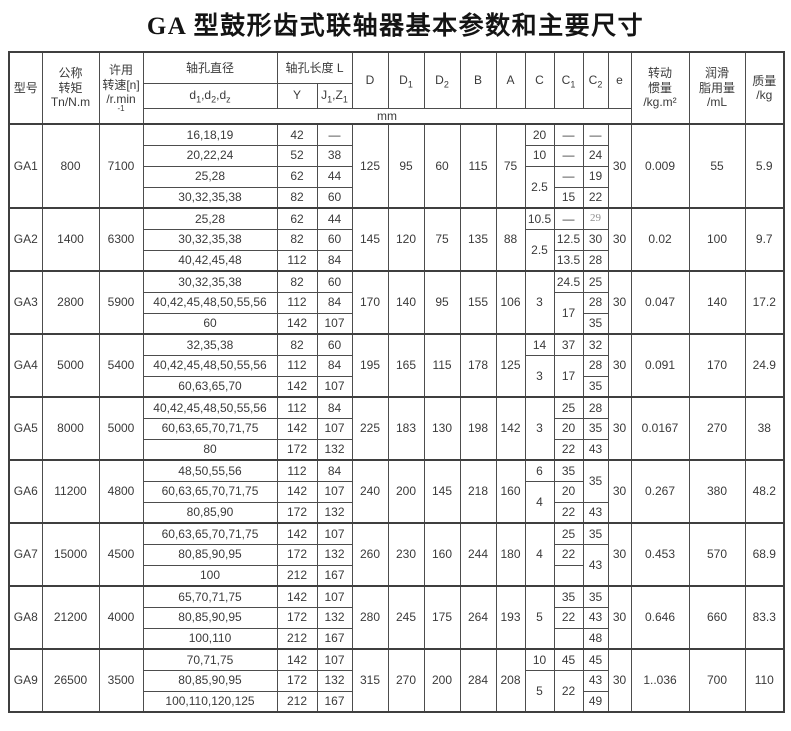 This screenshot has height=731, width=791. Describe the element at coordinates (210, 134) in the screenshot. I see `bore-diameter-cell: 16,18,19` at that location.